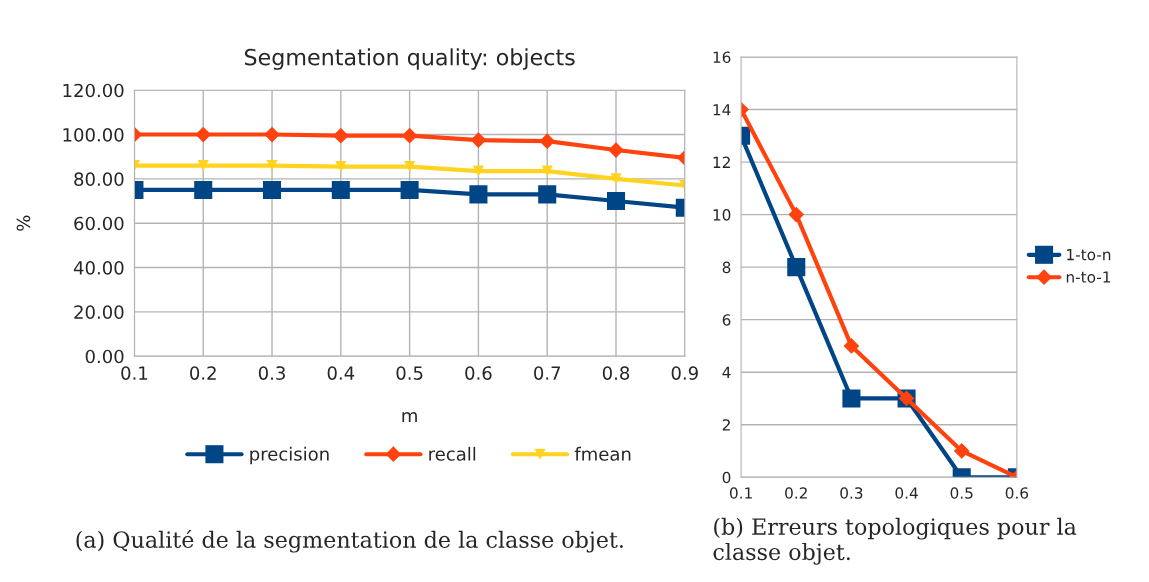 Image resolution: width=1149 pixels, height=582 pixels. What do you see at coordinates (722, 110) in the screenshot?
I see `y-tick-label: 14` at bounding box center [722, 110].